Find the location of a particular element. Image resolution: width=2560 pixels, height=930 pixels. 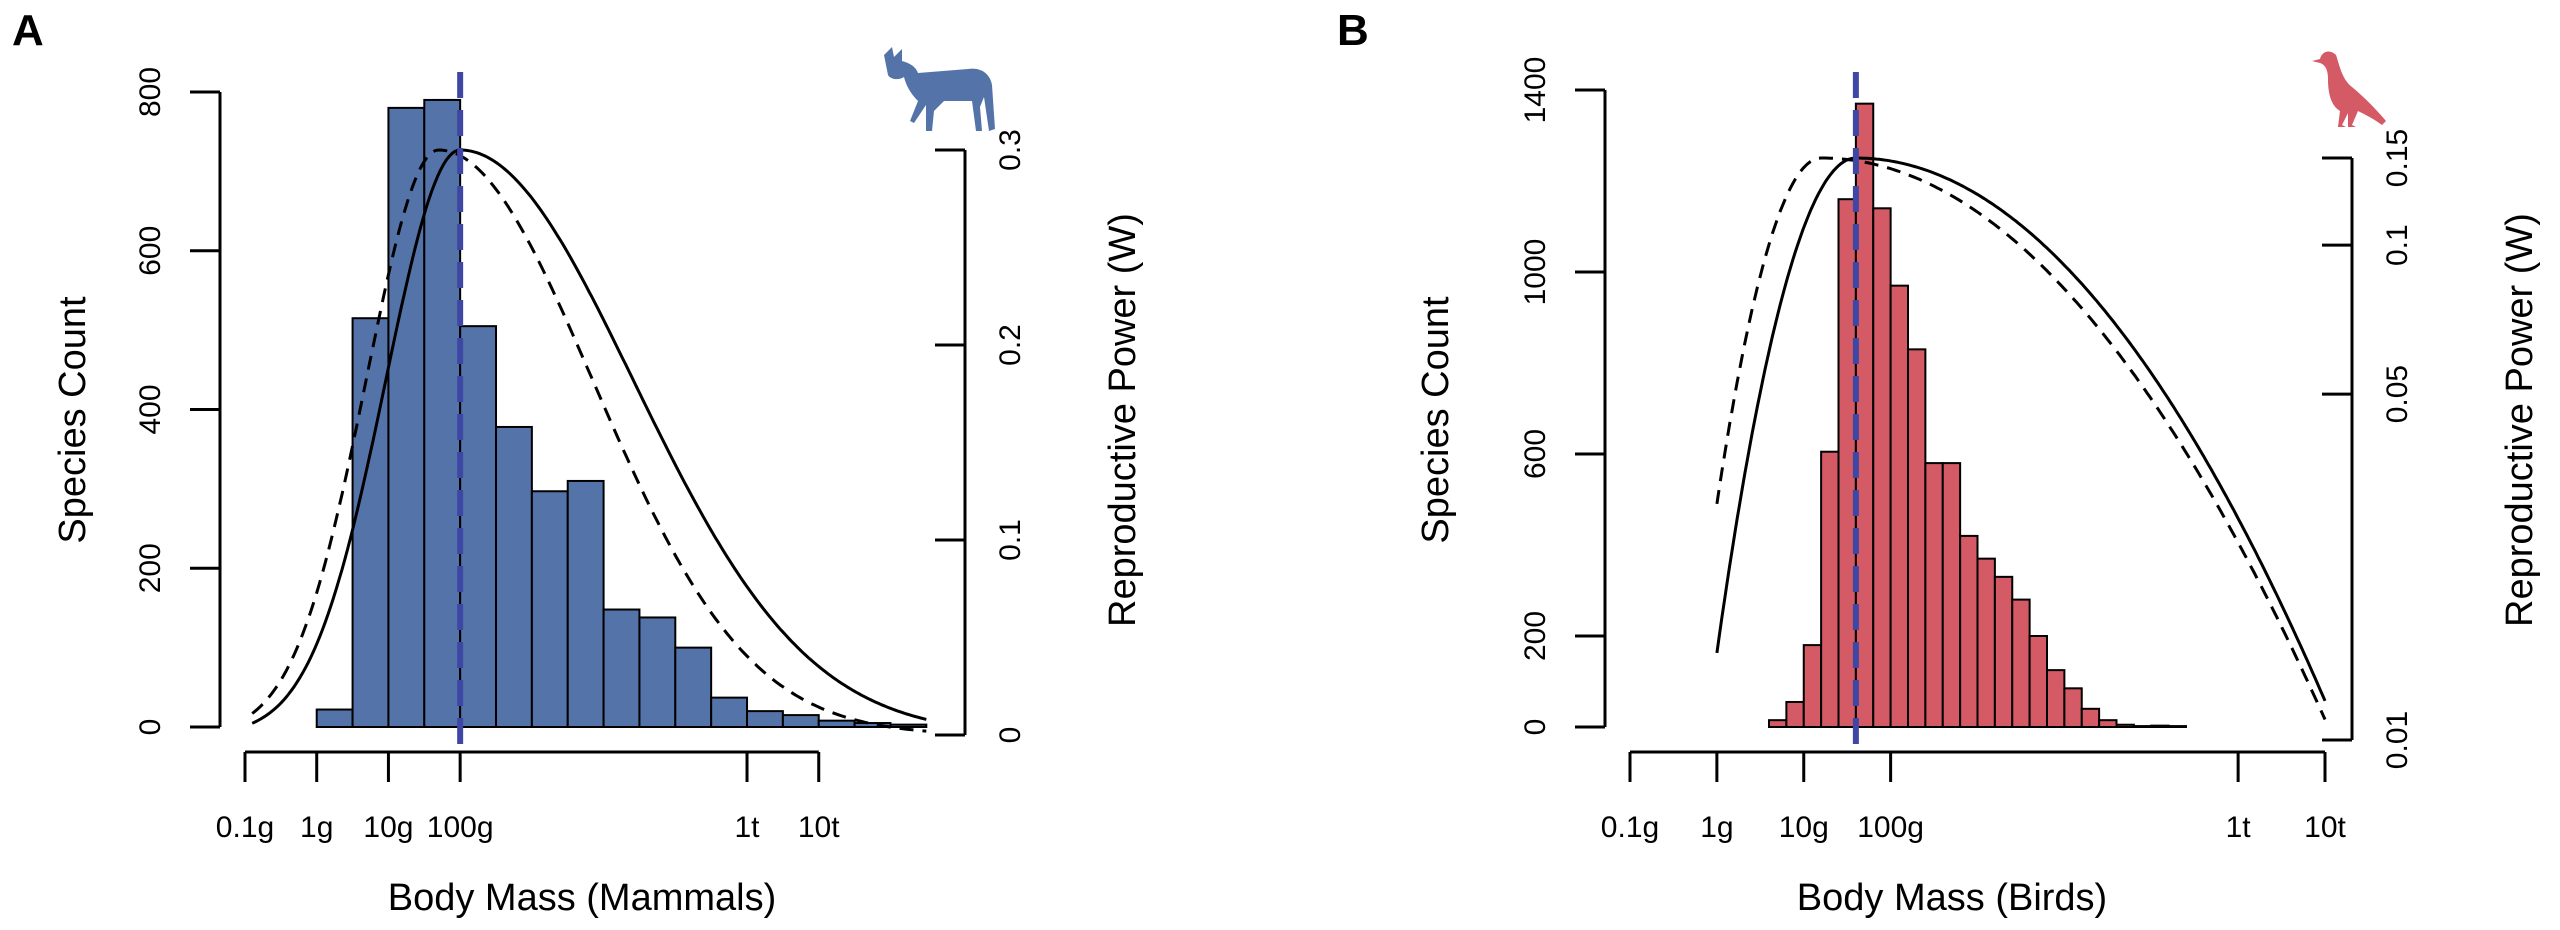

panel-b-y-tick-label: 600 is located at coordinates (1535, 454).